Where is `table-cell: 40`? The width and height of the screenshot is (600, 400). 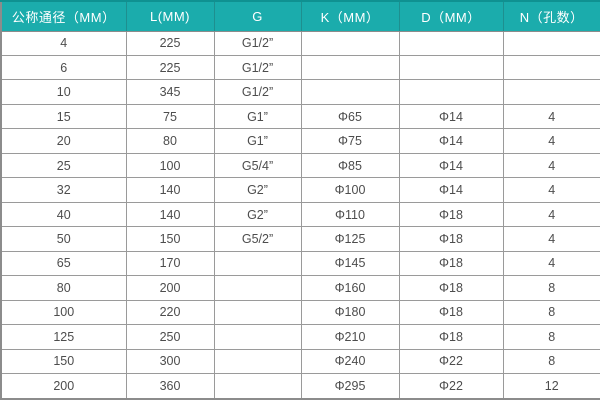
table-cell: 40 is located at coordinates (63, 214).